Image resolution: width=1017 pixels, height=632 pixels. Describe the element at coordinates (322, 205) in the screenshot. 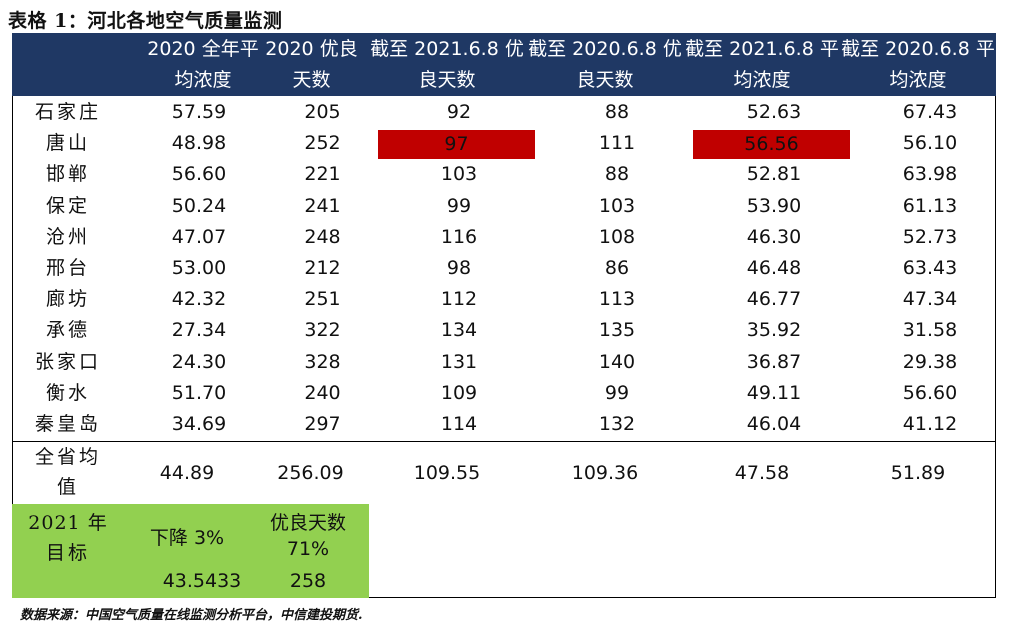

I see `table-cell: 241` at that location.